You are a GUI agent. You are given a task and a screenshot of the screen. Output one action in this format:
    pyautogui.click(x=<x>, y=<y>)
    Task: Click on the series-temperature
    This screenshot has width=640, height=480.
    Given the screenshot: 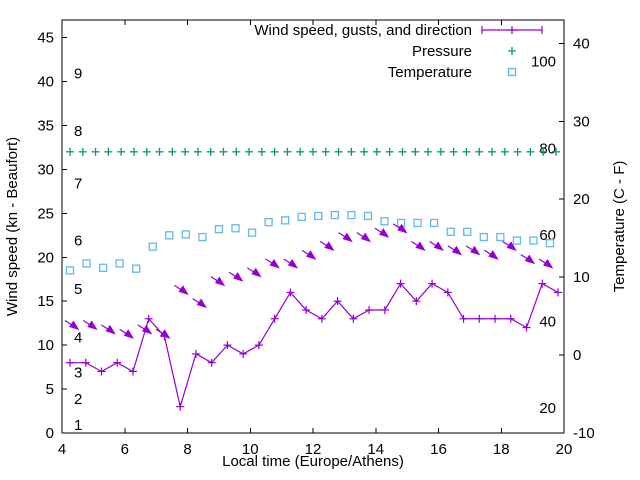 What is the action you would take?
    pyautogui.click(x=310, y=242)
    